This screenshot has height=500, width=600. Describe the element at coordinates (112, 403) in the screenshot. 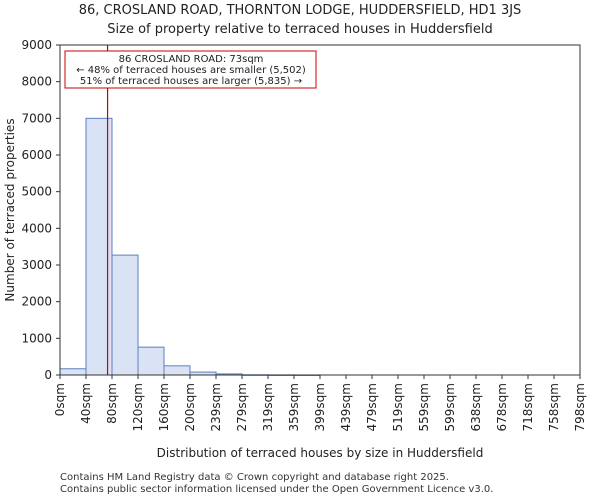

I see `x-tick-label: 80sqm` at that location.